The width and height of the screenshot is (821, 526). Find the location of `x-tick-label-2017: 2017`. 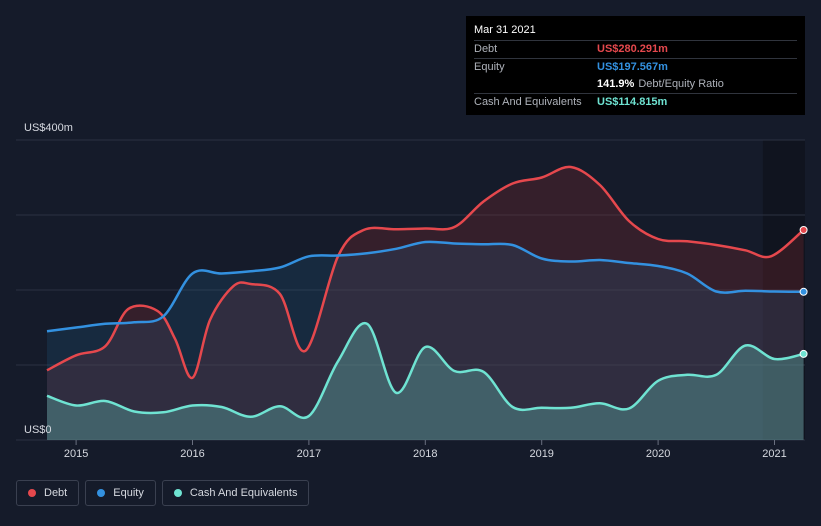

x-tick-label-2017: 2017 is located at coordinates (309, 454).